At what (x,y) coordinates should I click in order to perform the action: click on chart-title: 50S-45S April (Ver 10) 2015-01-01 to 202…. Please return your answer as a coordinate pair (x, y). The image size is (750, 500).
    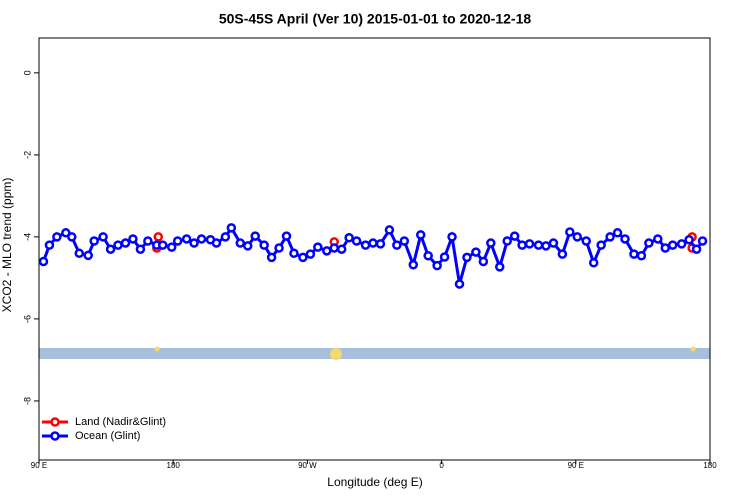
    Looking at the image, I should click on (375, 19).